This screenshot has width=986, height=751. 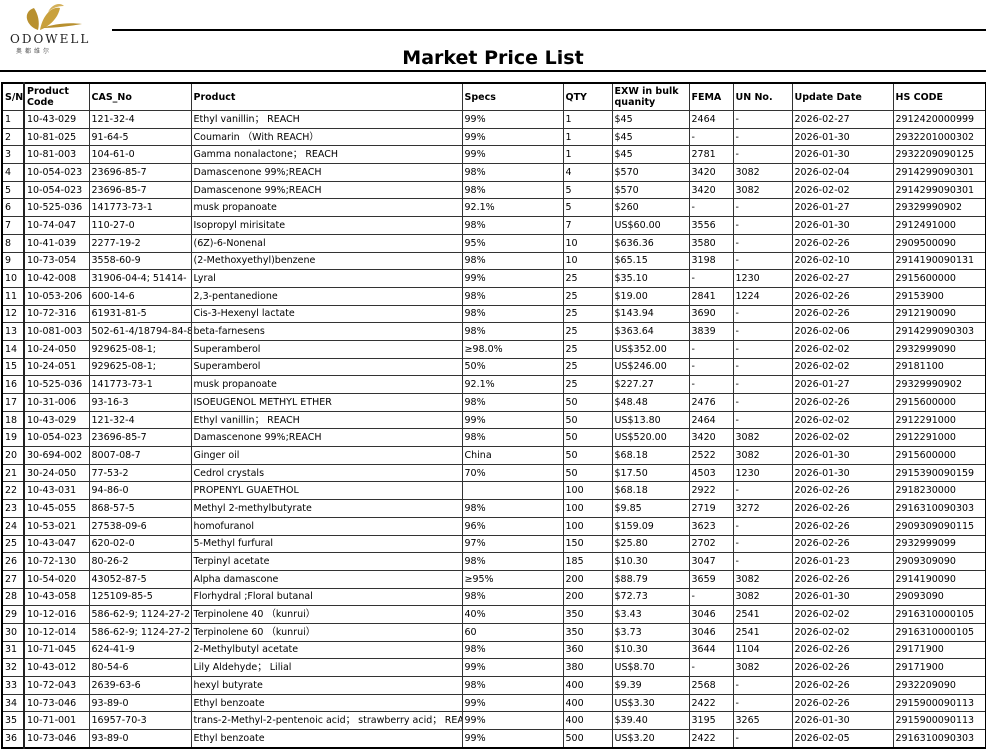 What do you see at coordinates (140, 172) in the screenshot?
I see `cell-cas-no: 23696-85-7` at bounding box center [140, 172].